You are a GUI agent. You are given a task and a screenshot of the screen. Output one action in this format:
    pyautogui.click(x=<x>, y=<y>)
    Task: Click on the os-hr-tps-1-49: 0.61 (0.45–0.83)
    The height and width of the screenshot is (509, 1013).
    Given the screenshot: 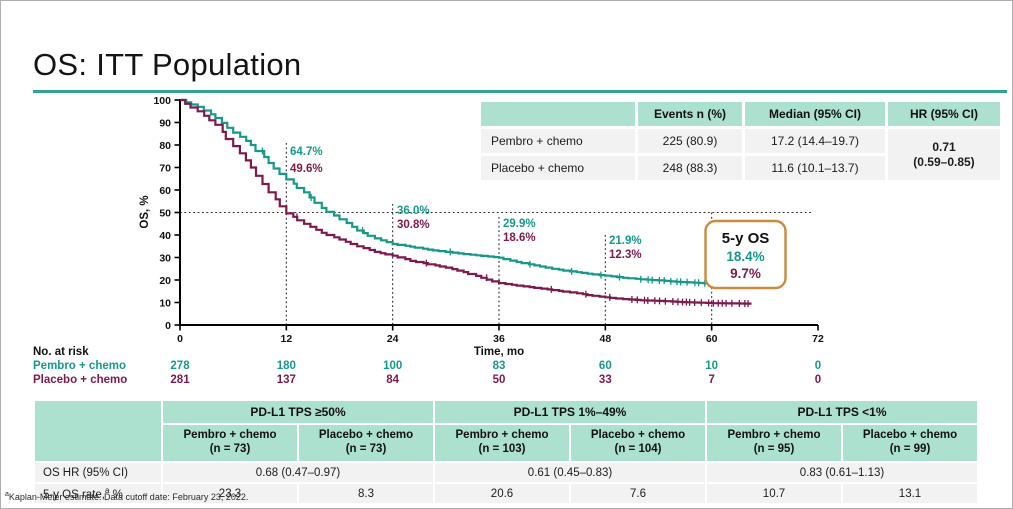 What is the action you would take?
    pyautogui.click(x=570, y=472)
    